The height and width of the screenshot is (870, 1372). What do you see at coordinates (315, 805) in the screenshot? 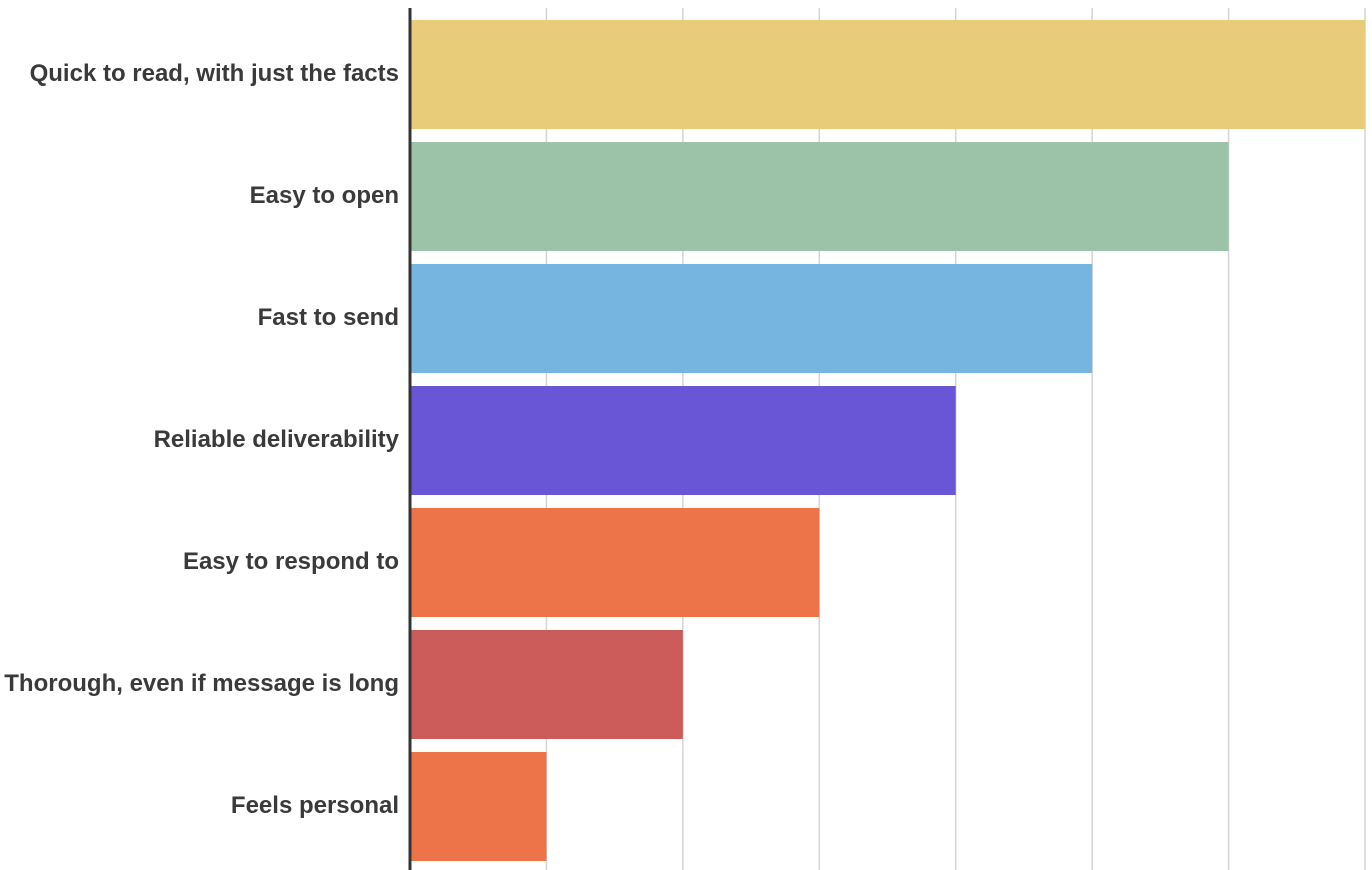
I see `category-label: Feels personal` at bounding box center [315, 805].